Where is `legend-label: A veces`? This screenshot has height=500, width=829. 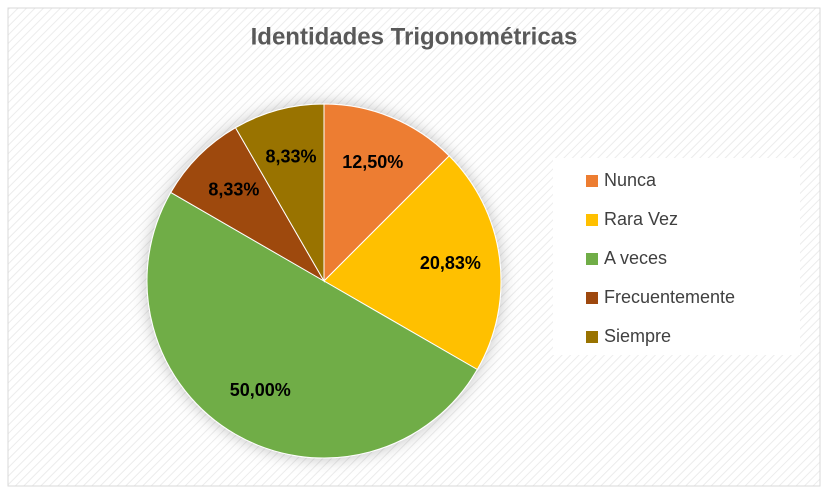 legend-label: A veces is located at coordinates (635, 258).